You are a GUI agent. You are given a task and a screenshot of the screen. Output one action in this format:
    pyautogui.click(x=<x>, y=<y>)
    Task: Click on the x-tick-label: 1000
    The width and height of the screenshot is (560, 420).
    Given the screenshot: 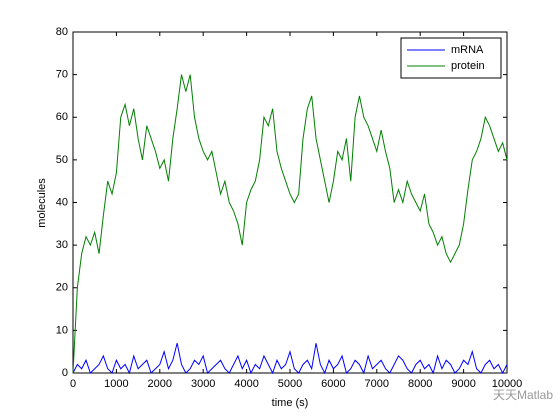 What is the action you would take?
    pyautogui.click(x=116, y=384)
    